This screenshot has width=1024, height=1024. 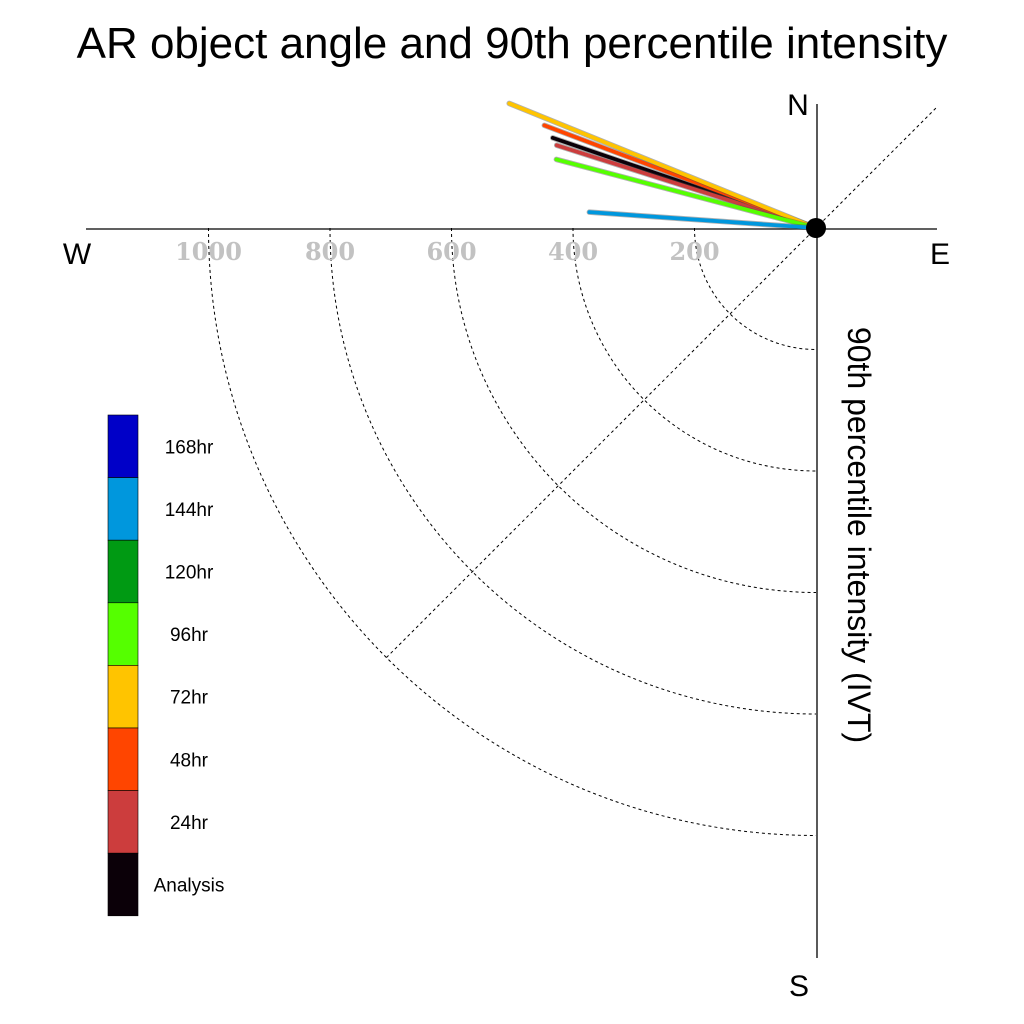 What do you see at coordinates (573, 251) in the screenshot?
I see `tick-label: 400` at bounding box center [573, 251].